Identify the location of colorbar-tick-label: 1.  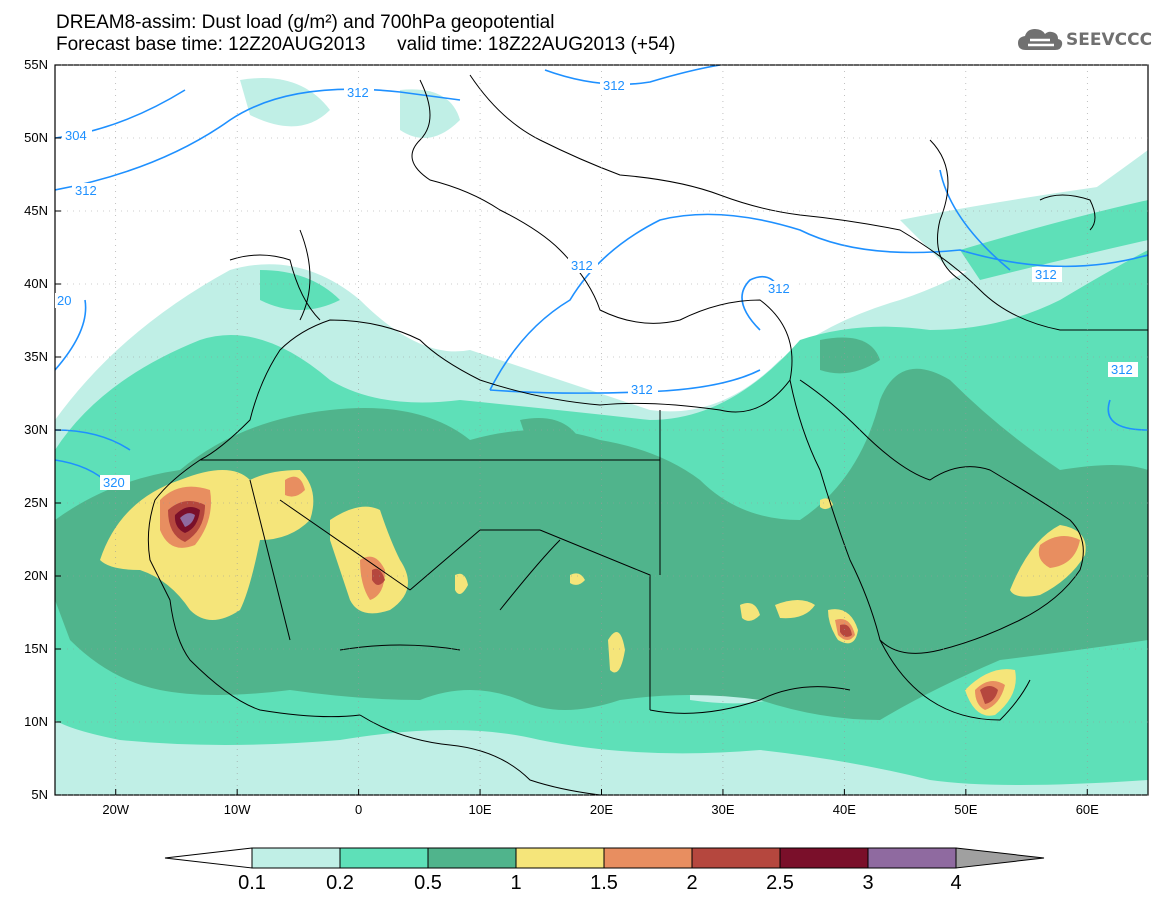
(516, 883).